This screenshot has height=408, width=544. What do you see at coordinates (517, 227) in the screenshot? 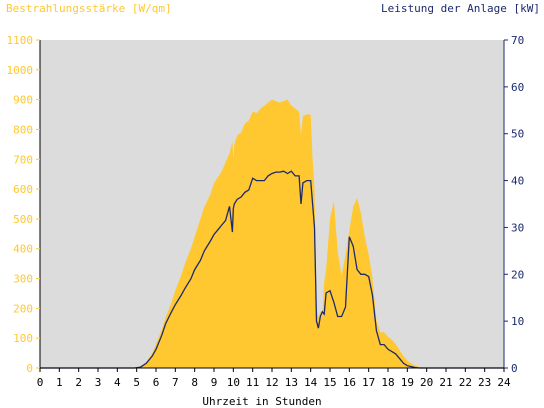
I see `right-tick-label: 30` at bounding box center [517, 227].